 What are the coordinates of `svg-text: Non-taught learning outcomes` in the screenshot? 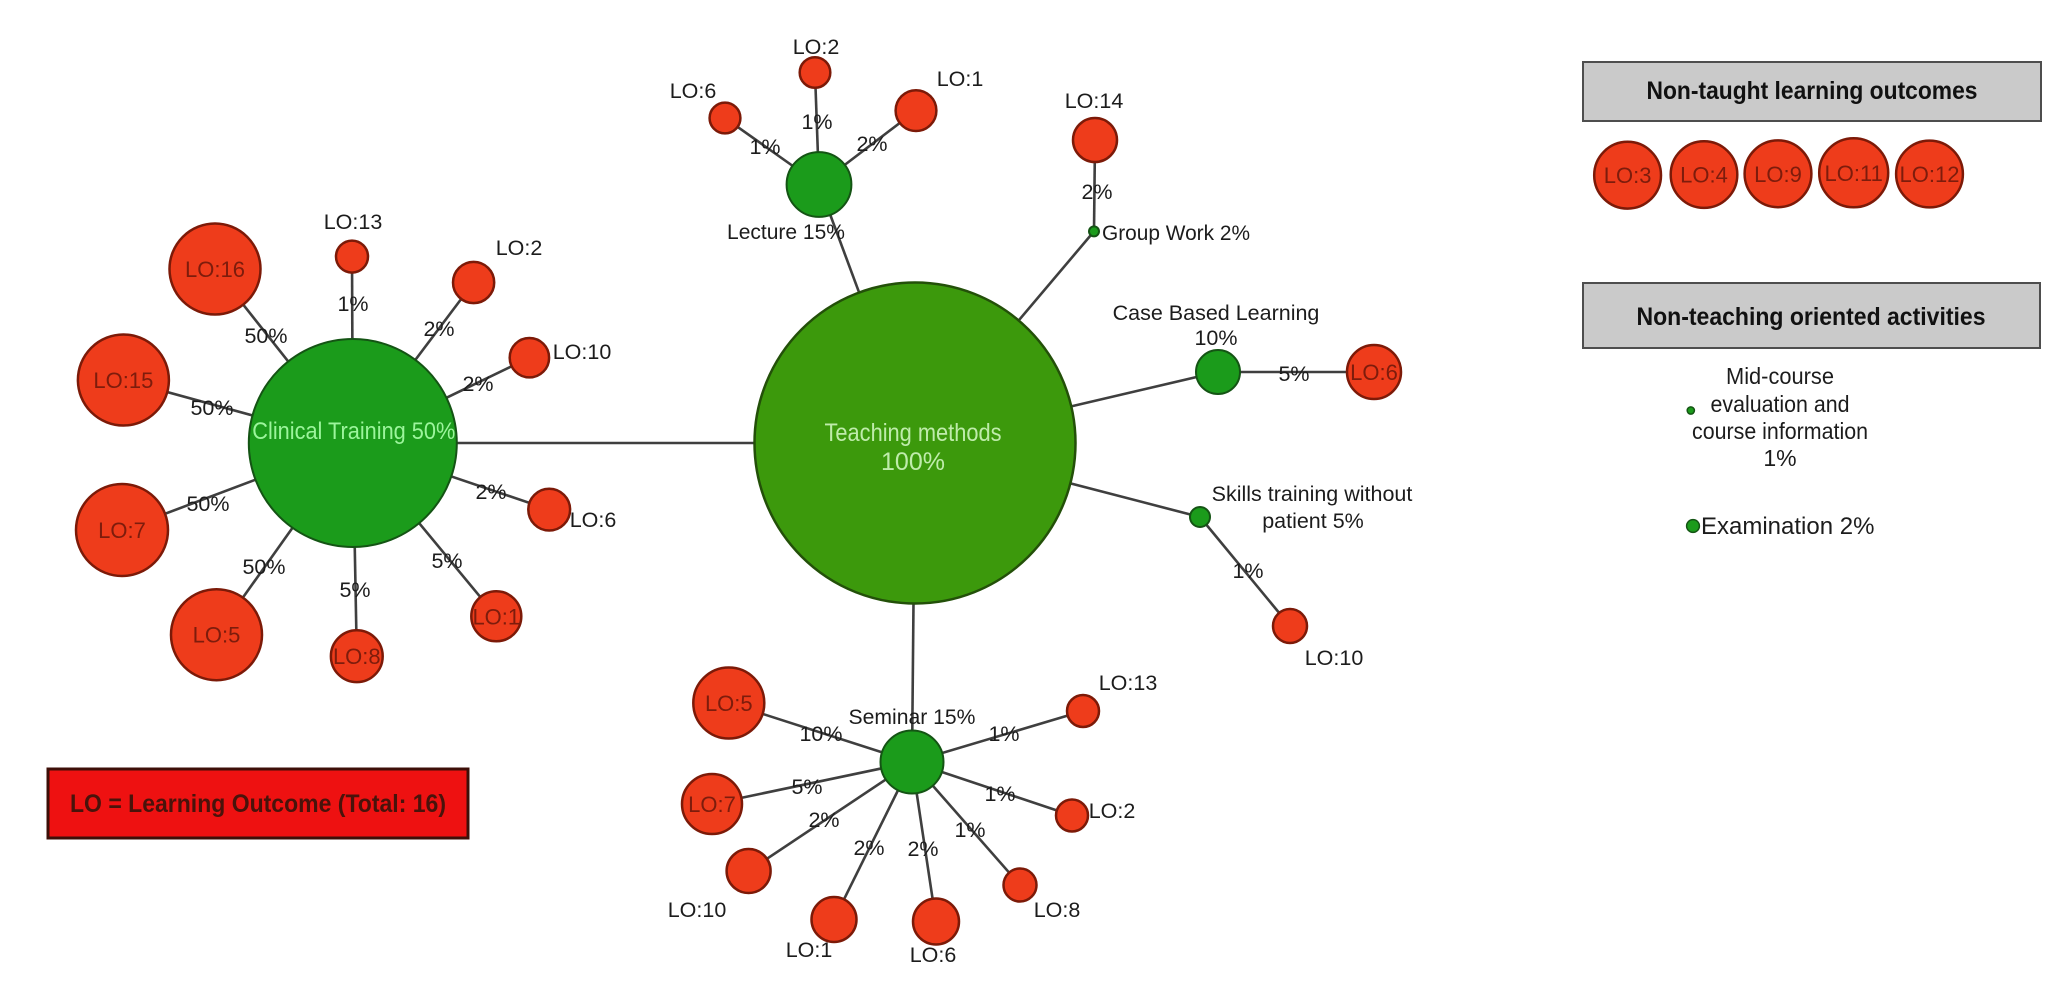 It's located at (1812, 91).